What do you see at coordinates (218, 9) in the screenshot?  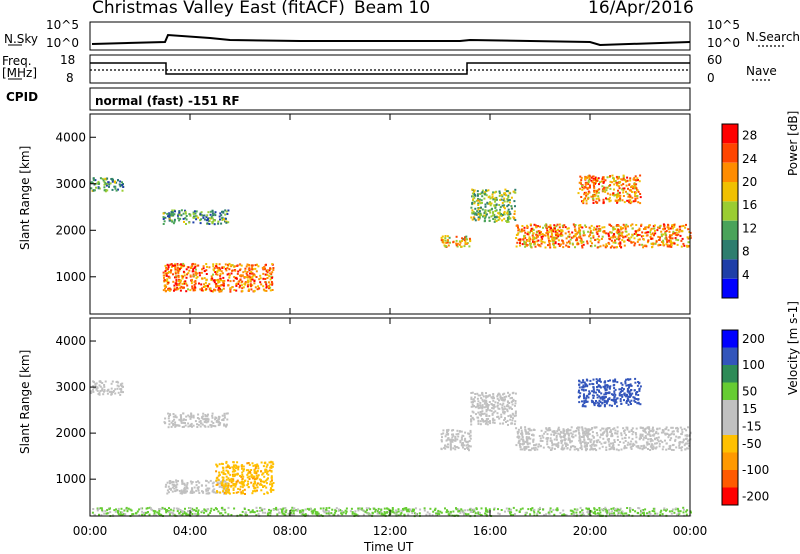 I see `station-title: Christmas Valley East (fitACF)` at bounding box center [218, 9].